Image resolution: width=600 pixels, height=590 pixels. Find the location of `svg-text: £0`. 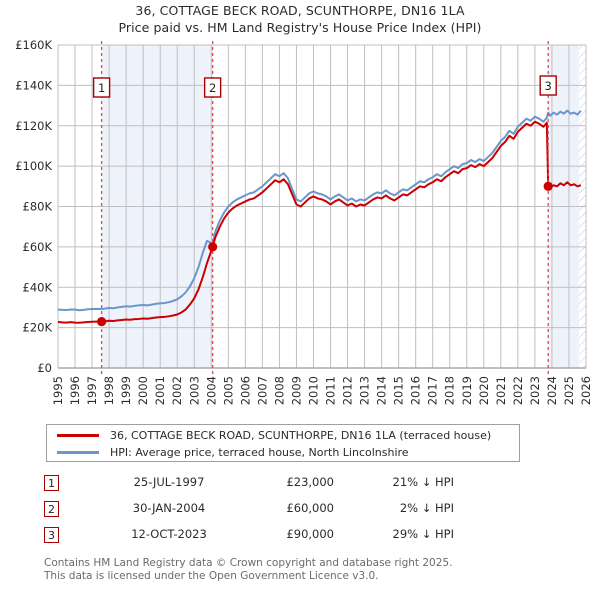

svg-text: £0 is located at coordinates (44, 368).